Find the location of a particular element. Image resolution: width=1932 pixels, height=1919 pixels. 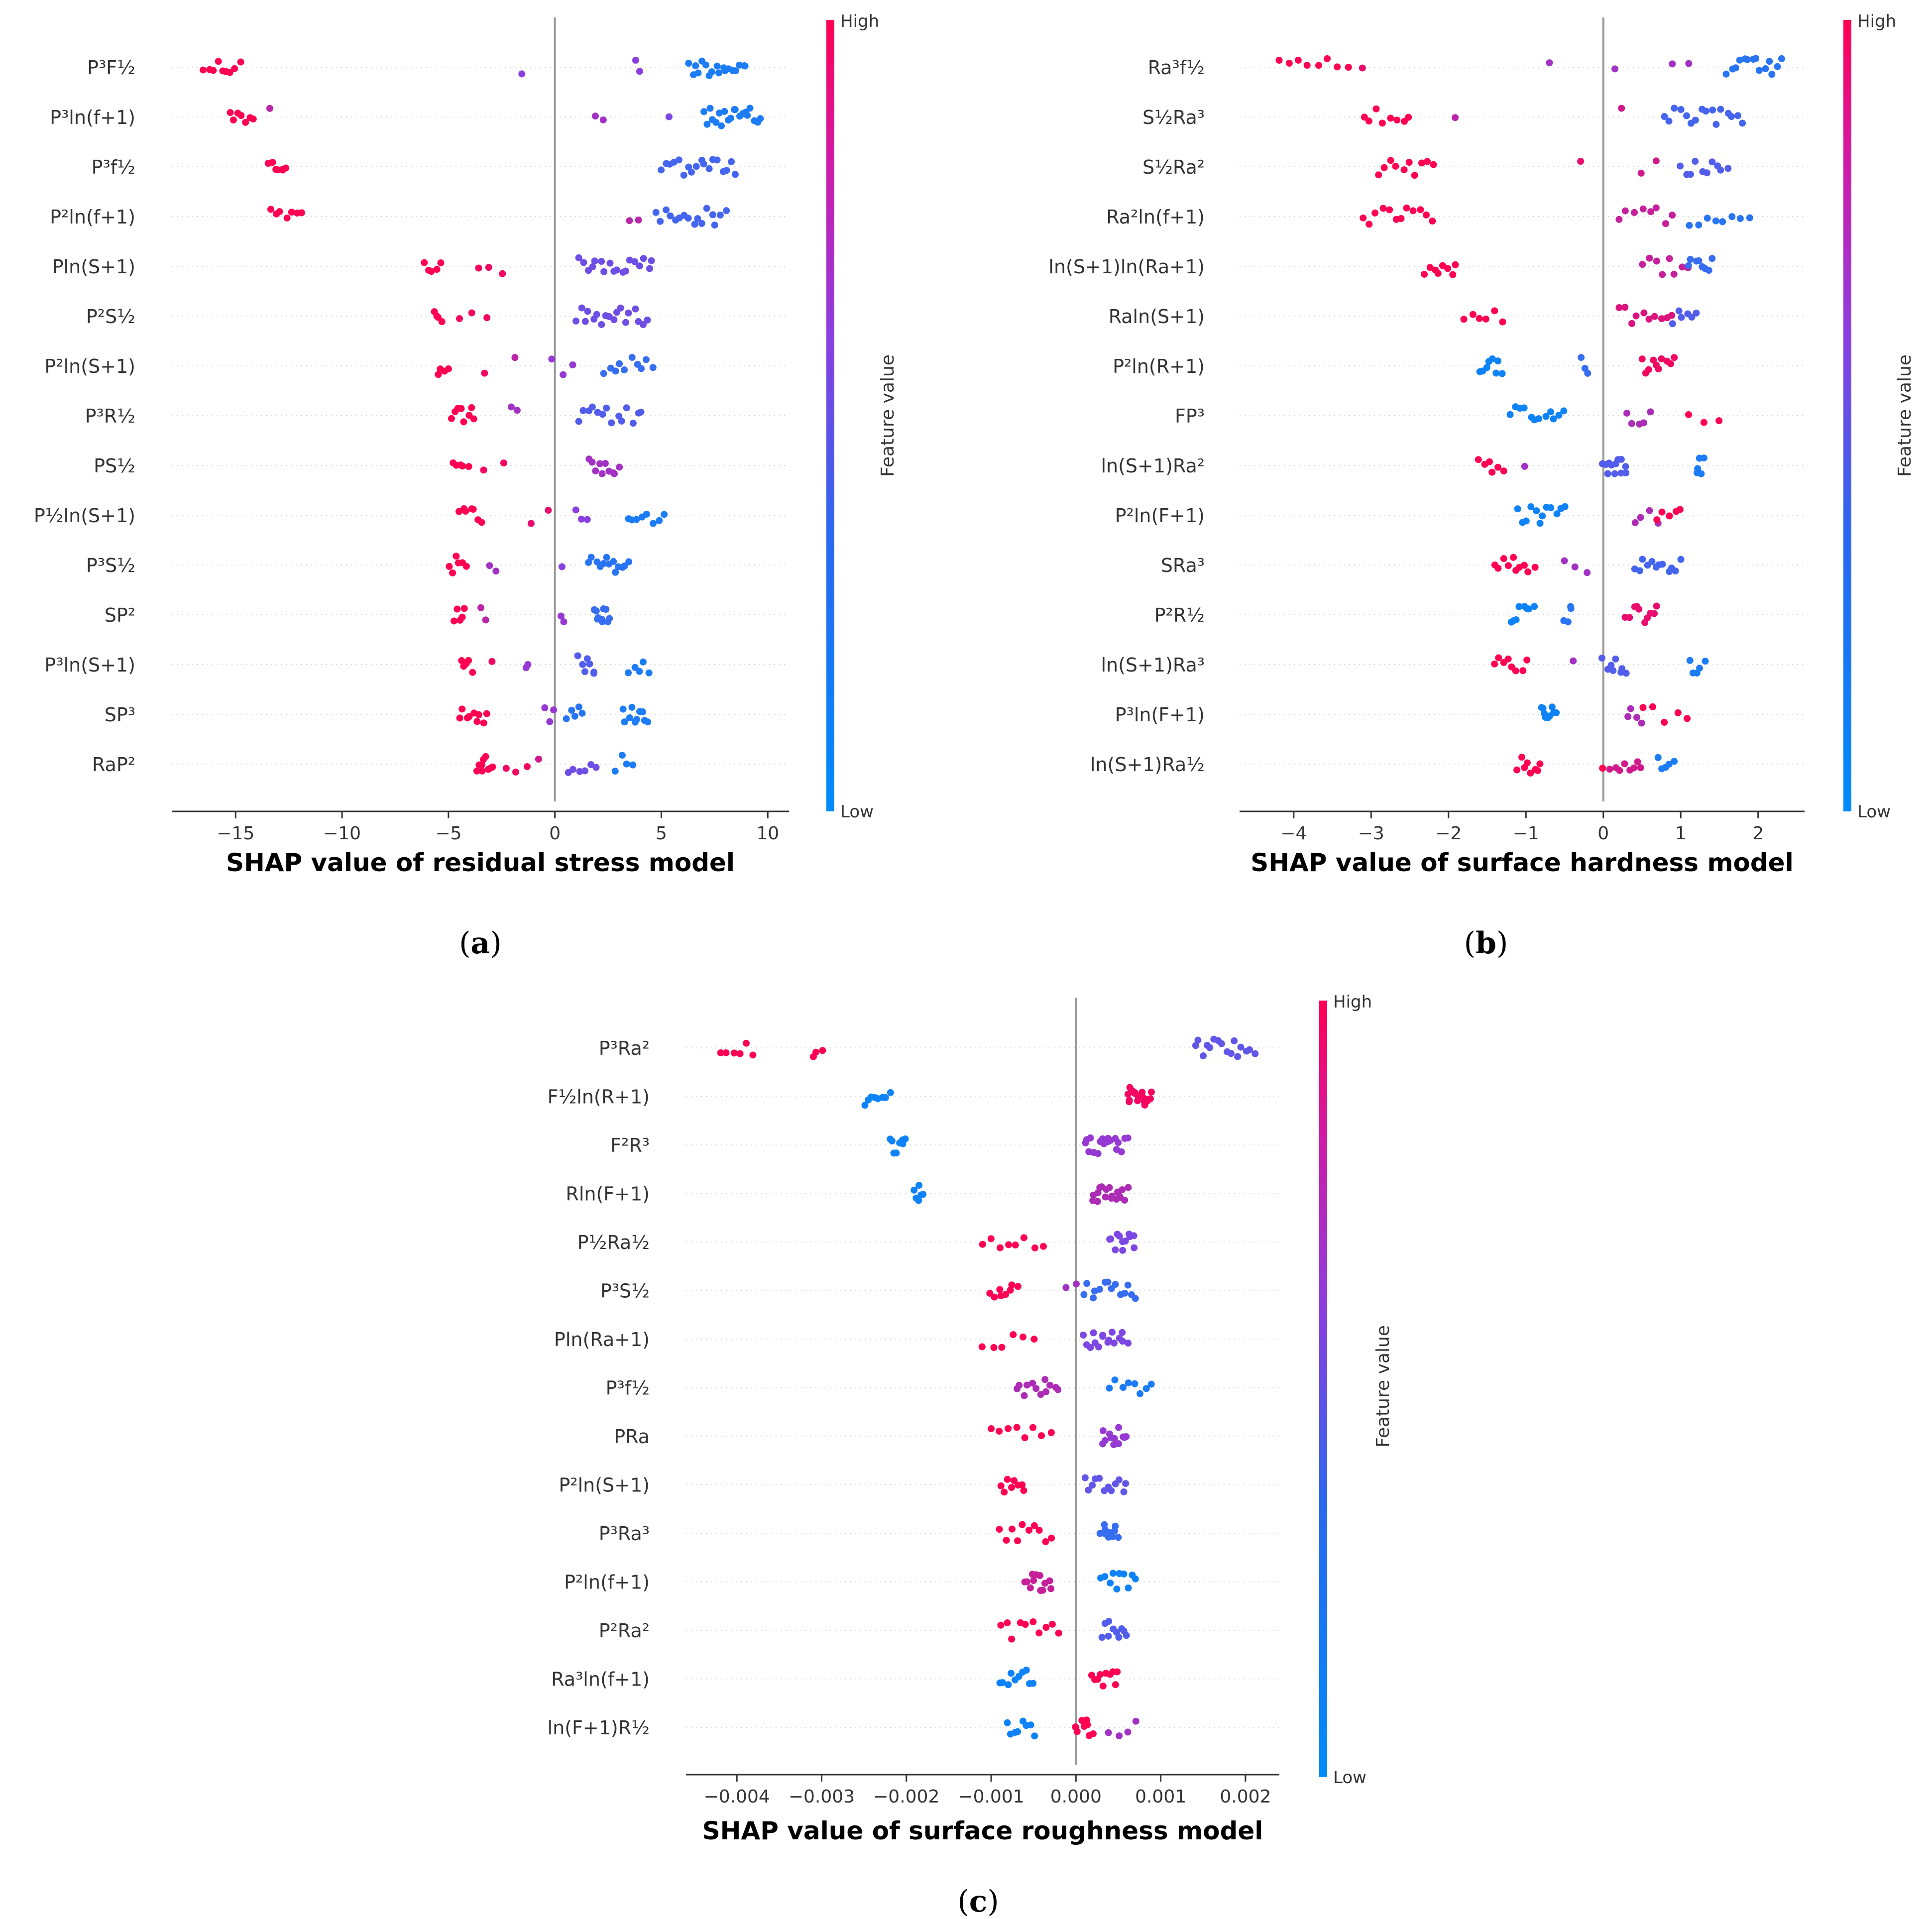

x-tick-label: −3 is located at coordinates (1371, 833).